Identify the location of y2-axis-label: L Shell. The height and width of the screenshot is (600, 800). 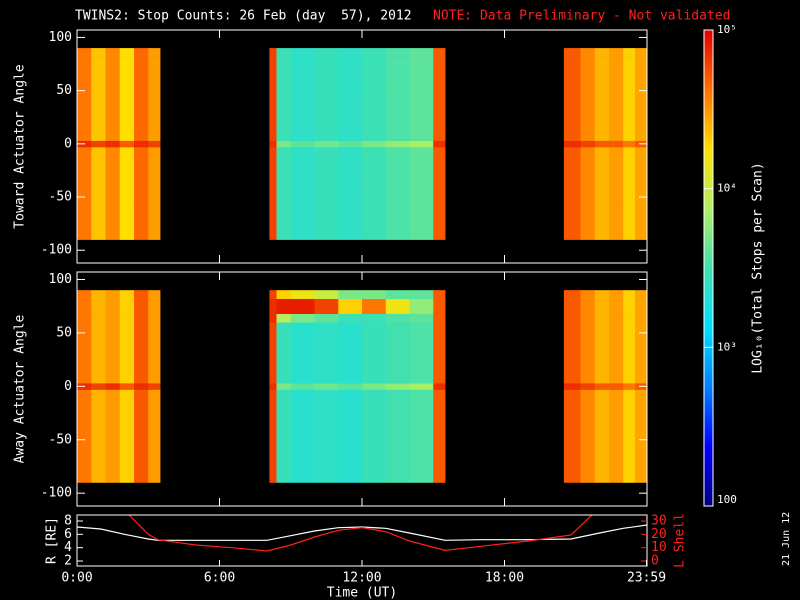
(680, 540).